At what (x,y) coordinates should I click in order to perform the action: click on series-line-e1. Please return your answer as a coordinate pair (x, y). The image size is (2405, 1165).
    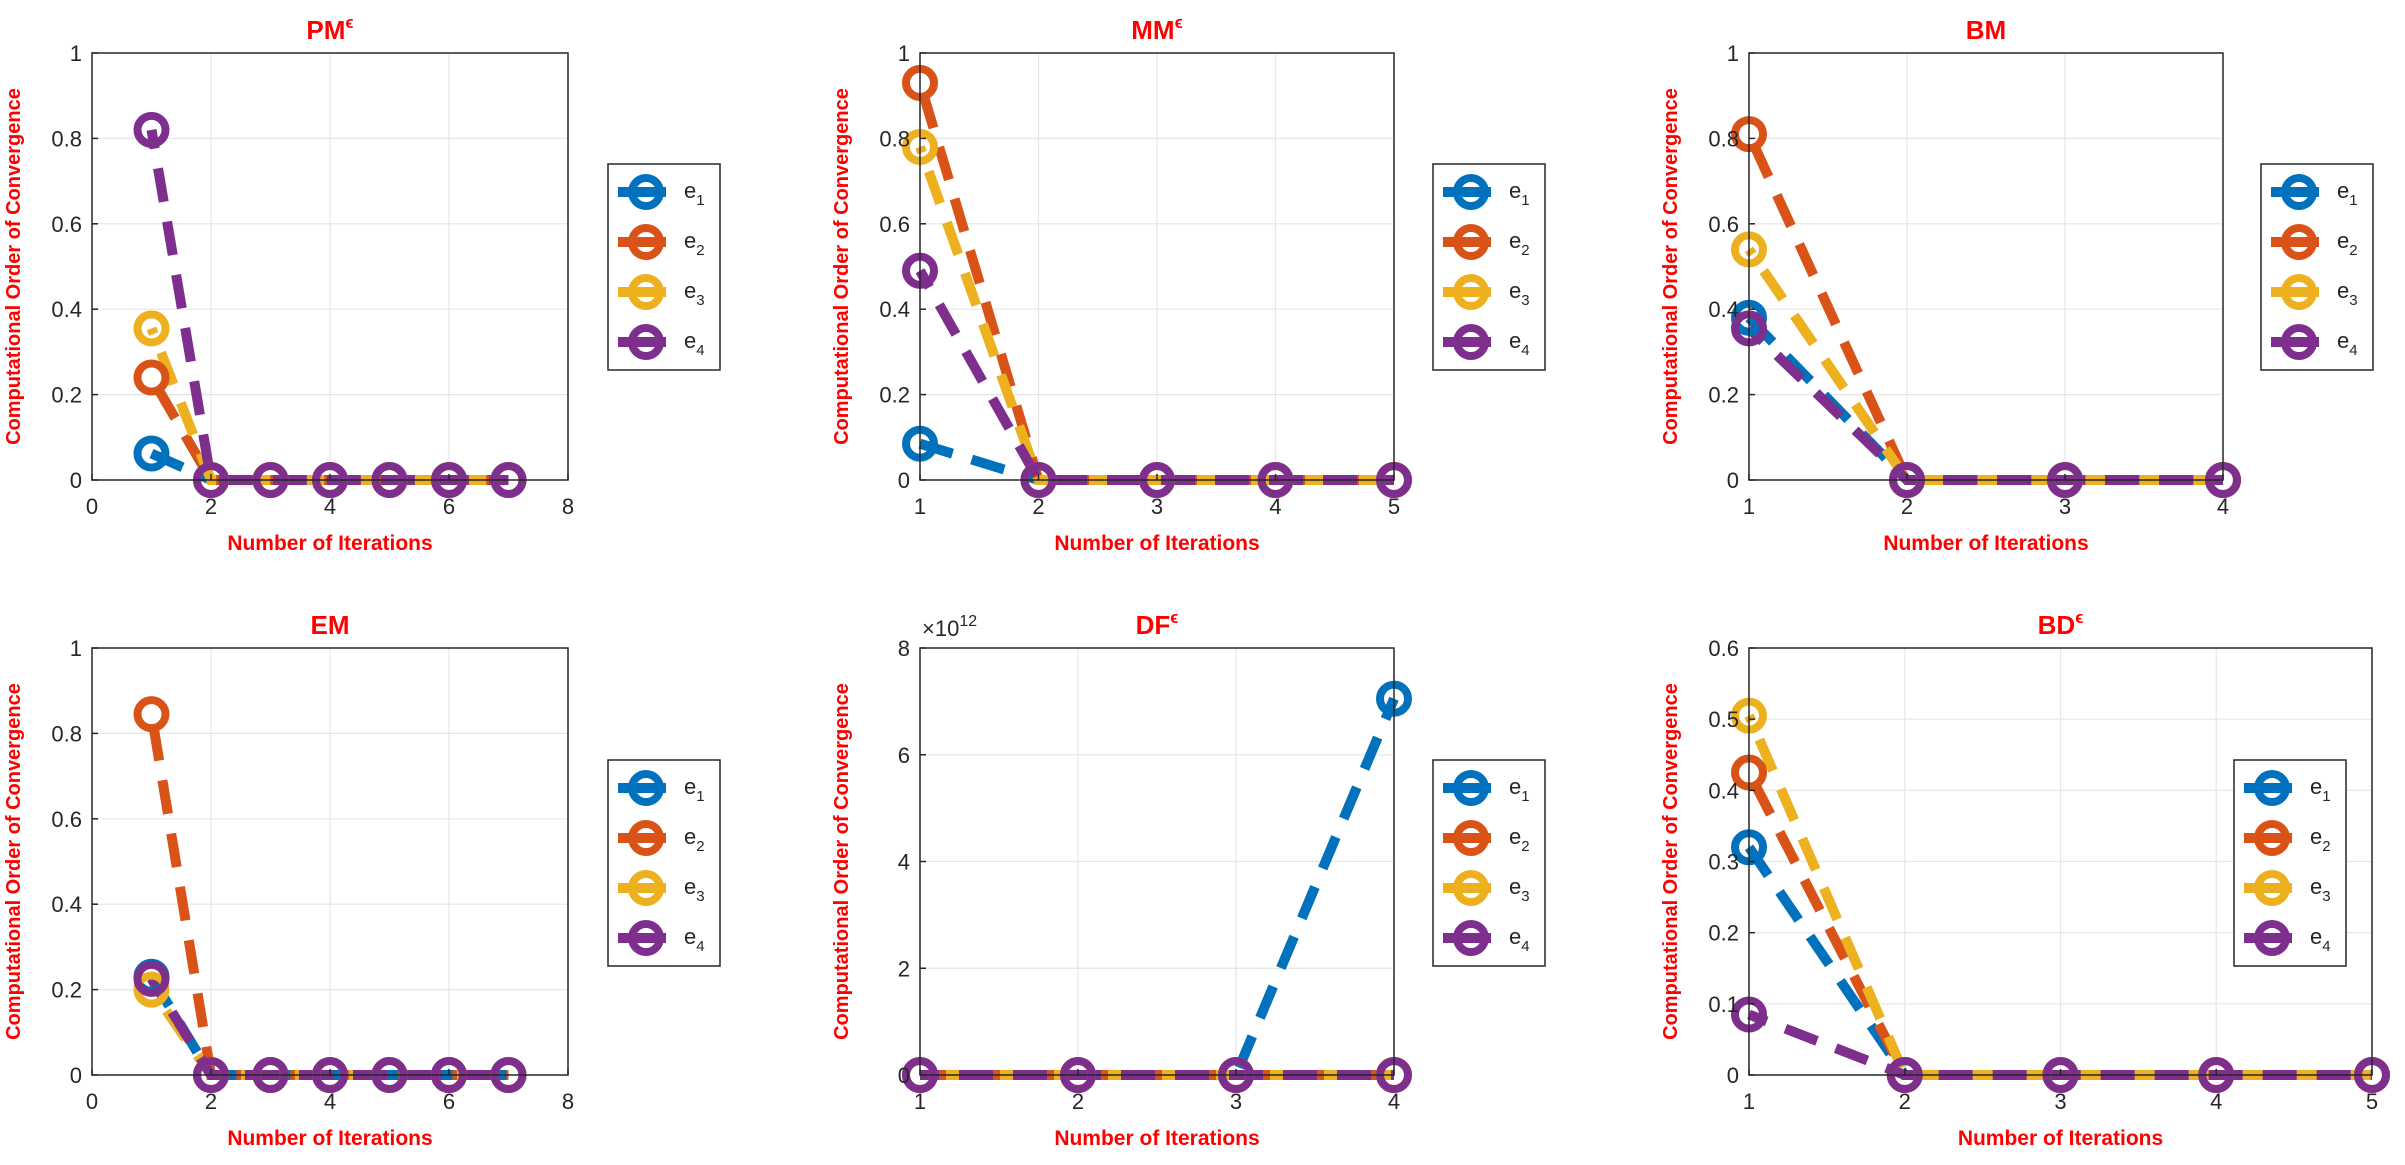
    Looking at the image, I should click on (2058, 962).